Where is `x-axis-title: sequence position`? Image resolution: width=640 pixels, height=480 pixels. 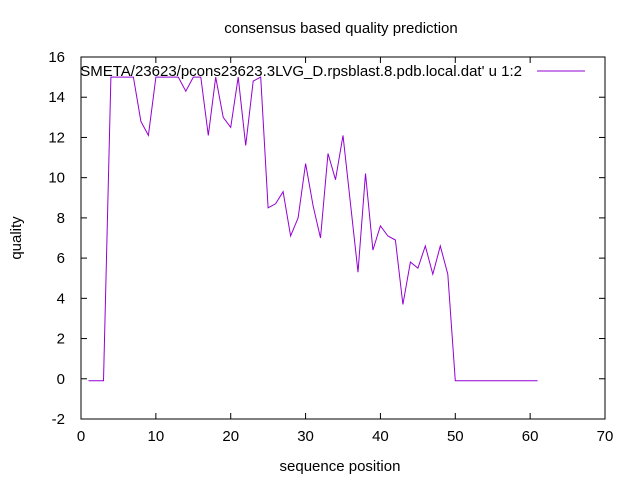
x-axis-title: sequence position is located at coordinates (340, 466).